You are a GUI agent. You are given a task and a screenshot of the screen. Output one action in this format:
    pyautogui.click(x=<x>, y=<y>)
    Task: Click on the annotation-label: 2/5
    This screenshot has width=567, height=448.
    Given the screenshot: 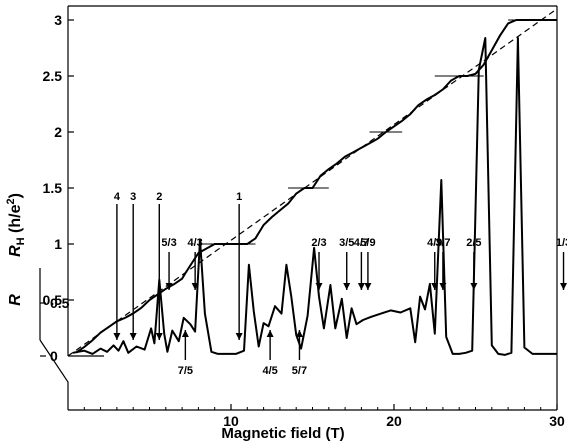 What is the action you would take?
    pyautogui.click(x=473, y=243)
    